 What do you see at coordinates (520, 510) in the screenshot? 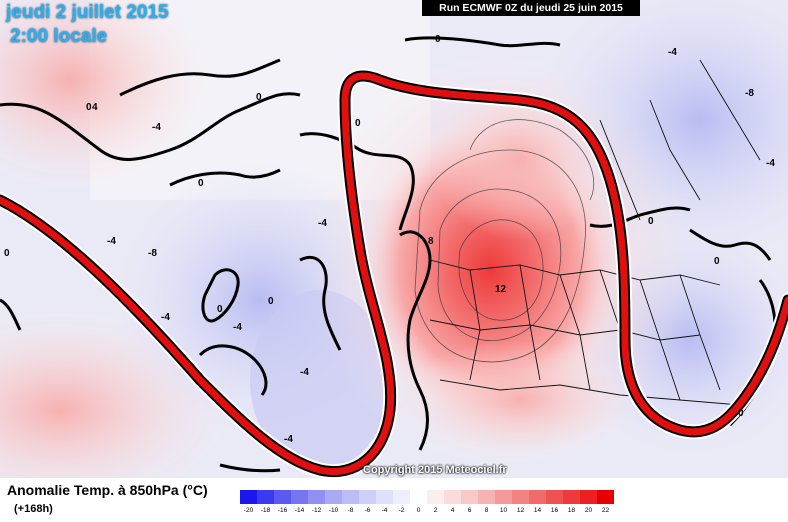
I see `color-scale-tick-label: 12` at bounding box center [520, 510].